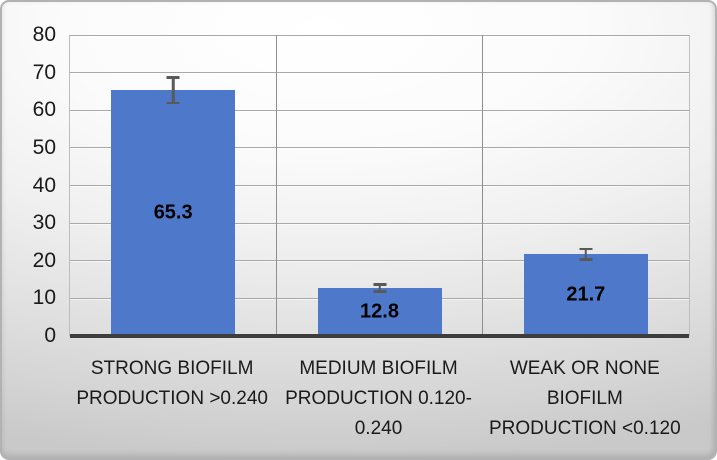 The width and height of the screenshot is (717, 460). What do you see at coordinates (585, 428) in the screenshot?
I see `x-axis-category-label-line: PRODUCTION <0.120` at bounding box center [585, 428].